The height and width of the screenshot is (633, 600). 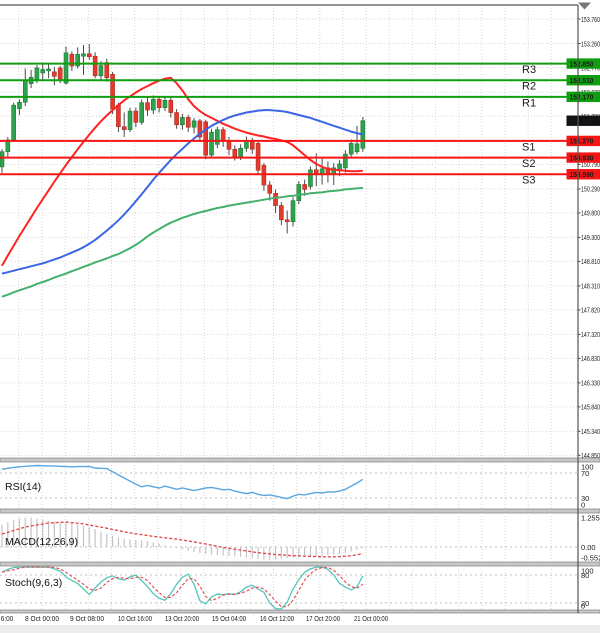 What do you see at coordinates (182, 539) in the screenshot?
I see `macd-signal-line` at bounding box center [182, 539].